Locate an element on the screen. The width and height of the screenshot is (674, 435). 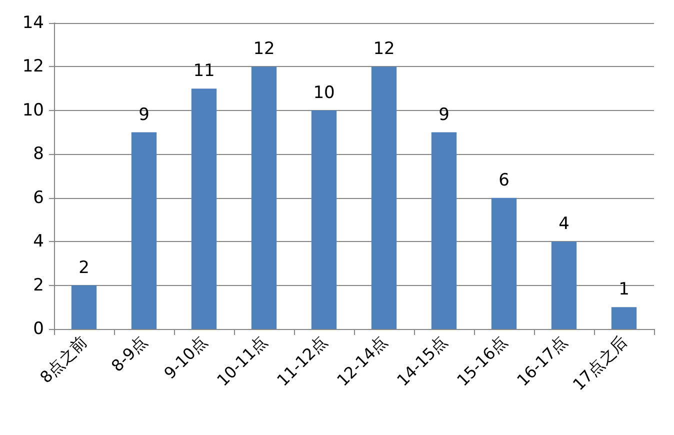
y-tick-label: 10 is located at coordinates (33, 110).